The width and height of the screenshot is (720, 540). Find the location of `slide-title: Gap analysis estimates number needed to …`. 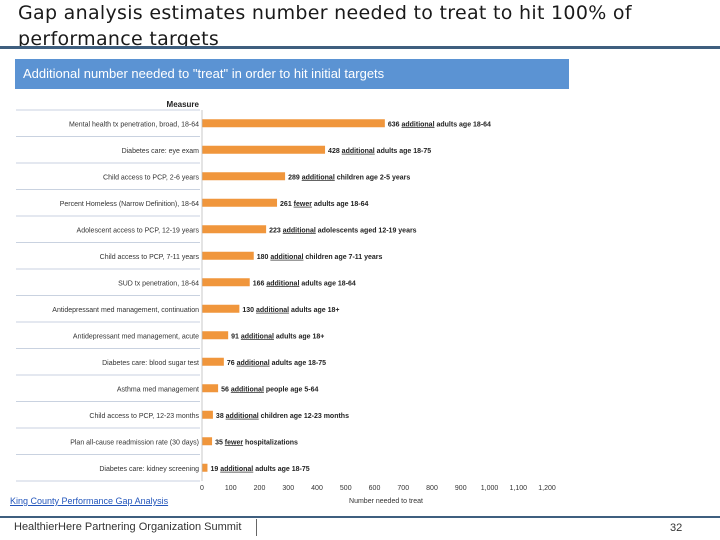

slide-title: Gap analysis estimates number needed to … is located at coordinates (325, 26).